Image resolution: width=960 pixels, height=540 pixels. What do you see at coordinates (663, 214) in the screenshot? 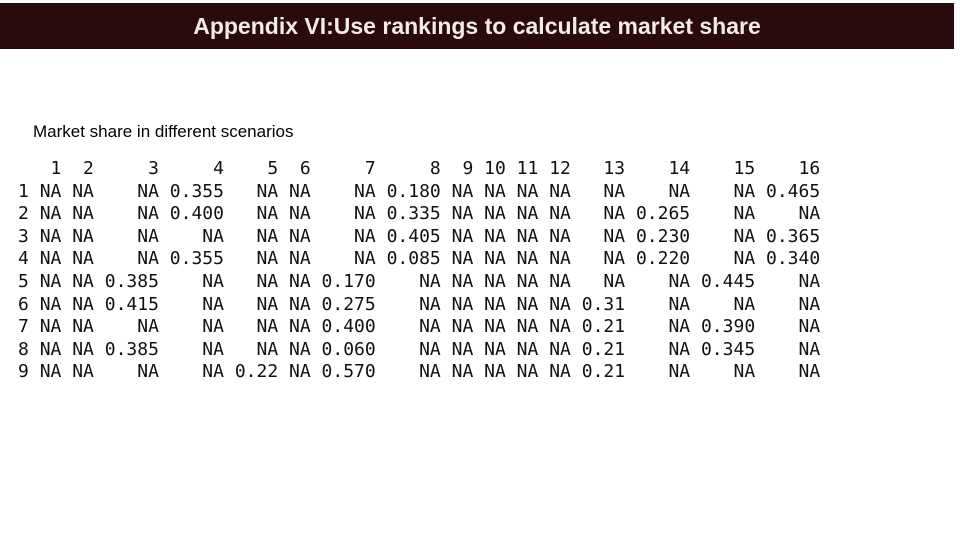
I see `table-cell: 0.265` at bounding box center [663, 214].